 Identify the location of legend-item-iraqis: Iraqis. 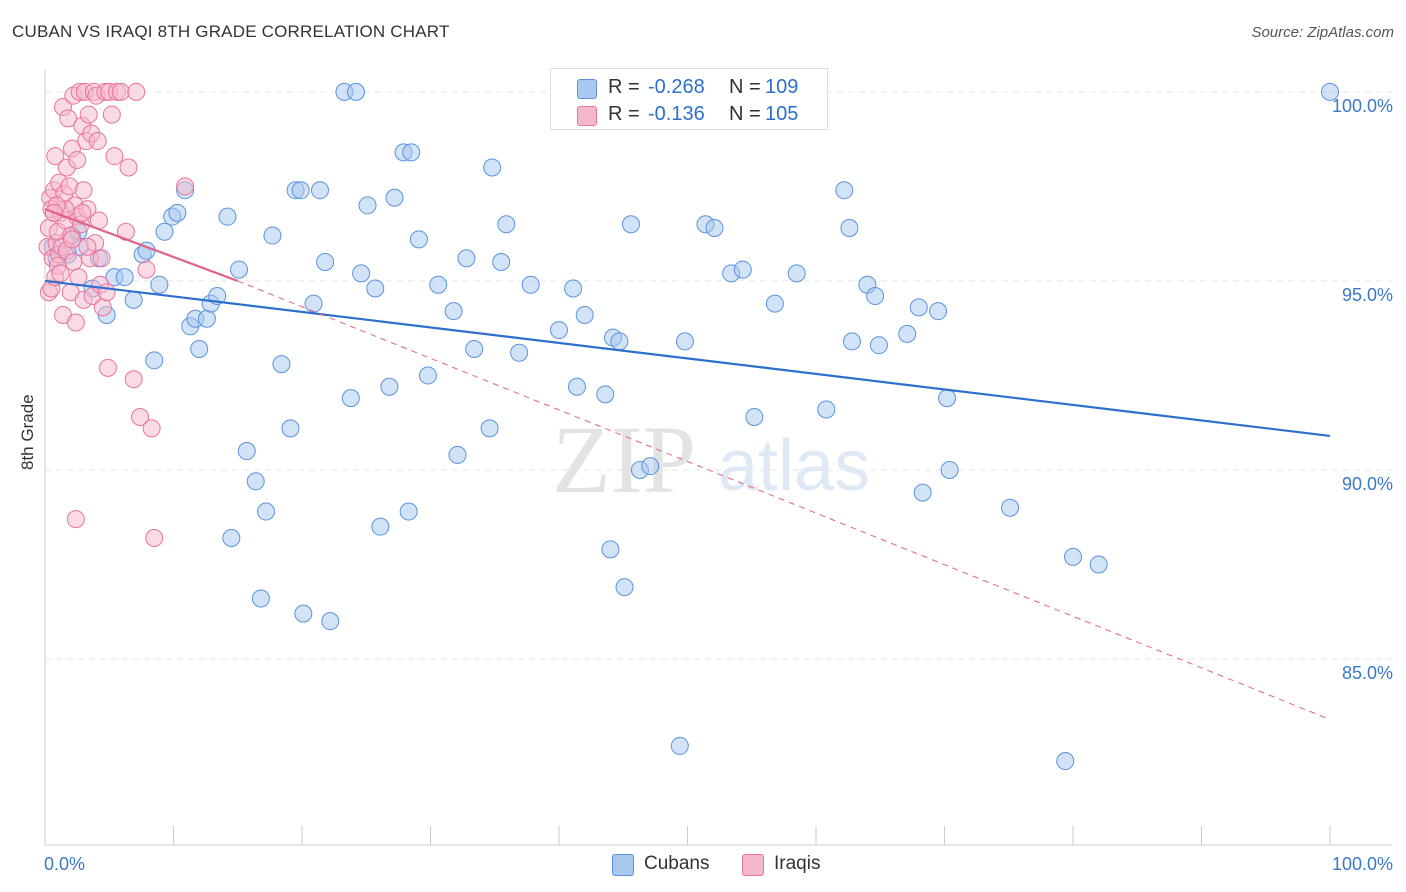
(792, 865).